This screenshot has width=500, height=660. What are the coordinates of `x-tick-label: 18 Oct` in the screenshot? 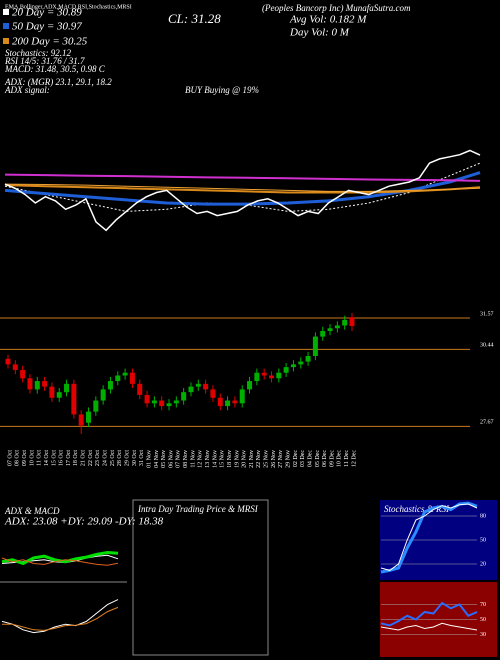 It's located at (76, 458).